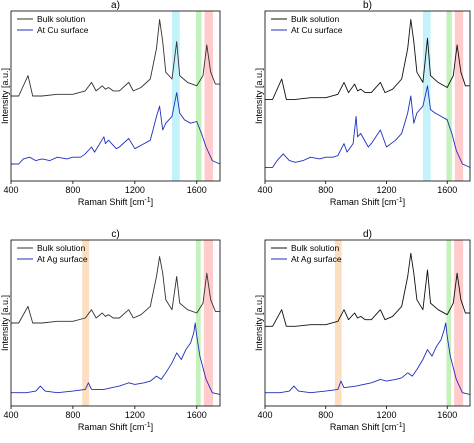  Describe the element at coordinates (115, 5) in the screenshot. I see `panel-title: a)` at that location.